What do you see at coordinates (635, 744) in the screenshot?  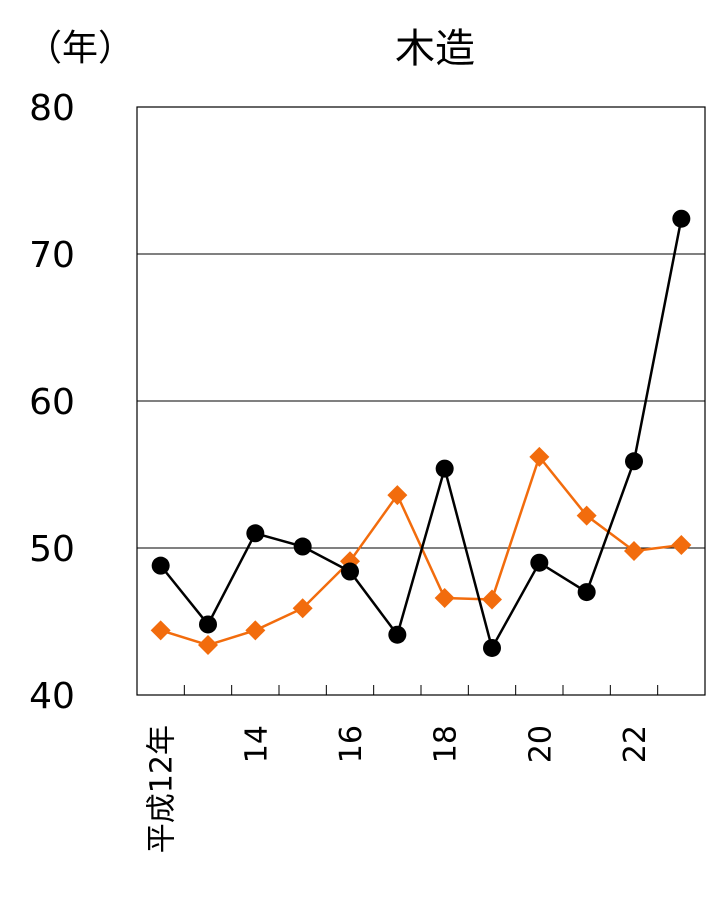 I see `x-tick-label: 22` at bounding box center [635, 744].